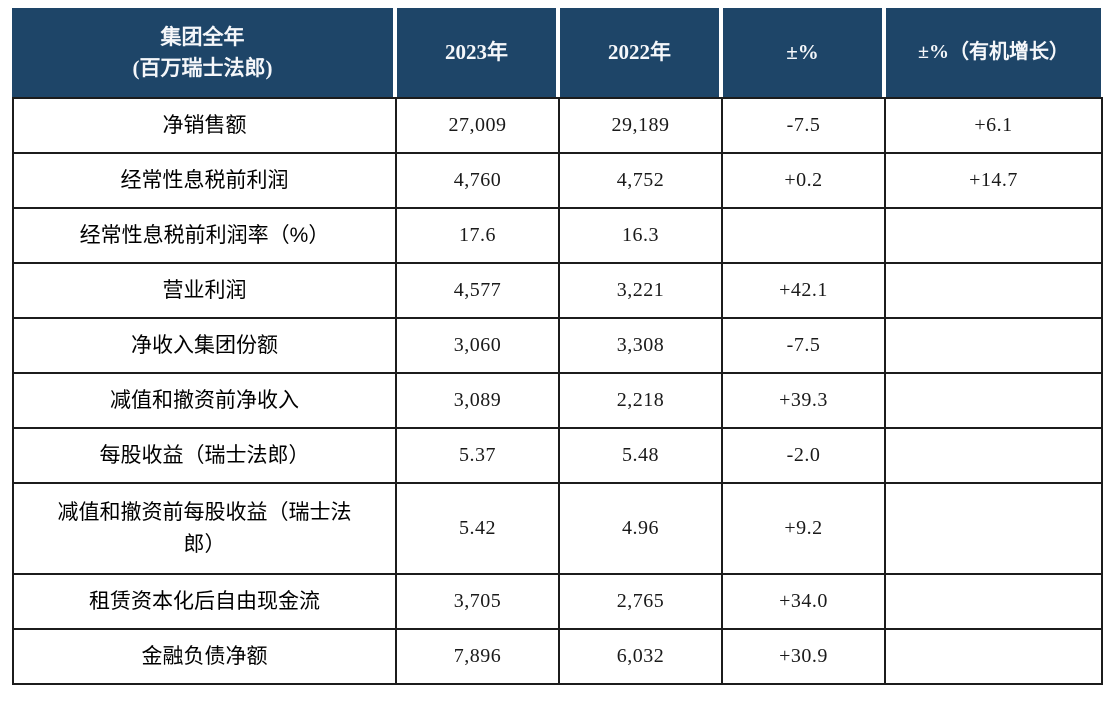  Describe the element at coordinates (477, 235) in the screenshot. I see `value-2023-cell: 17.6` at that location.